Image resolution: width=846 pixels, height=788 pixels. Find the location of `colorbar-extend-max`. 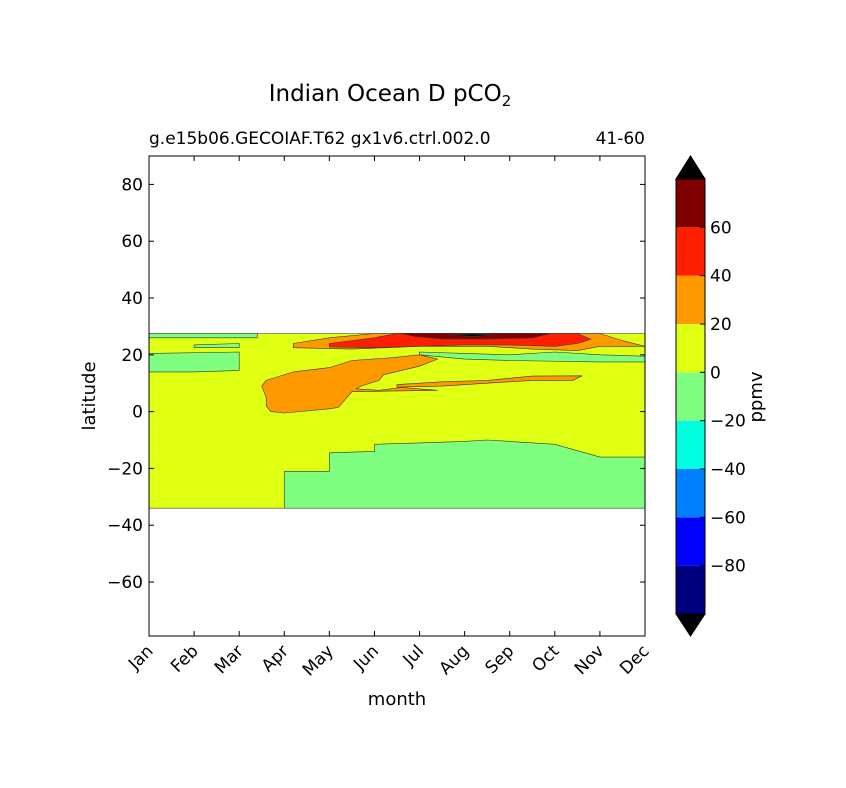

colorbar-extend-max is located at coordinates (690, 167).